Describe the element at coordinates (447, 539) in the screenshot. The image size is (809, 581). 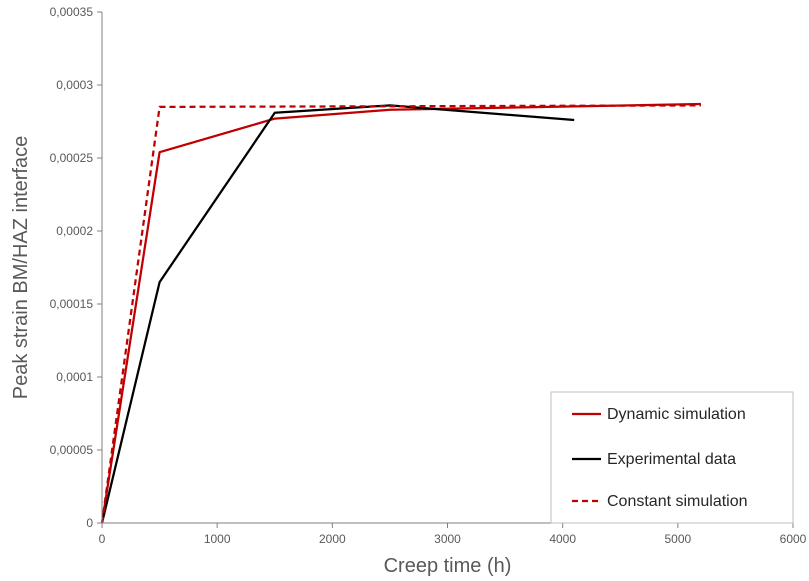
I see `x-tick-label: 3000` at that location.